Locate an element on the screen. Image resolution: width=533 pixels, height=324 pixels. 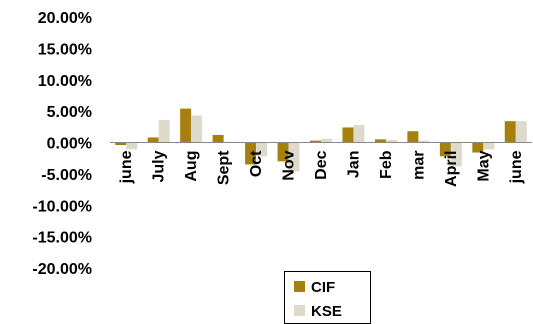
x-tick-label: Aug is located at coordinates (191, 166).